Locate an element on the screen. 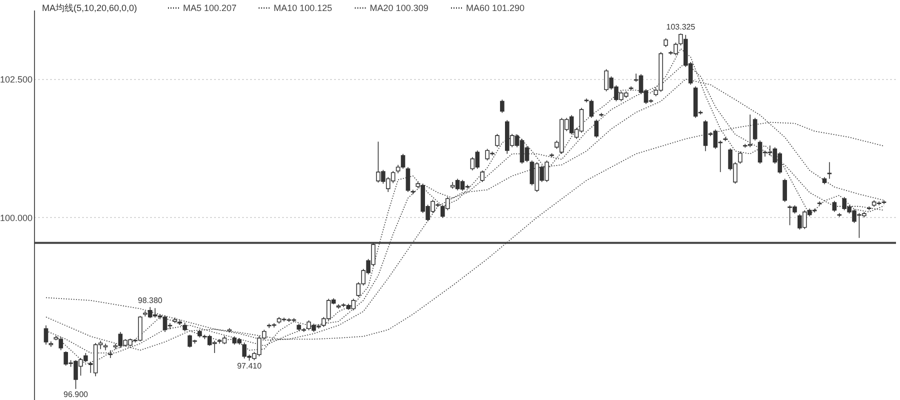 Image resolution: width=900 pixels, height=400 pixels. y-tick-label: 102.500 is located at coordinates (16, 79).